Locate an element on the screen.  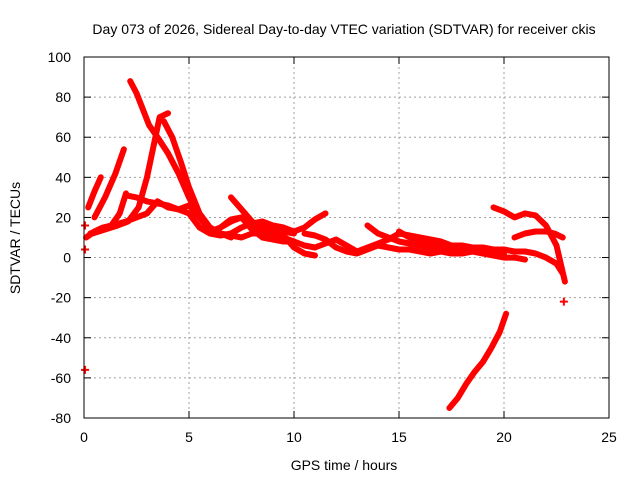
y-tick-label: -80 is located at coordinates (61, 418).